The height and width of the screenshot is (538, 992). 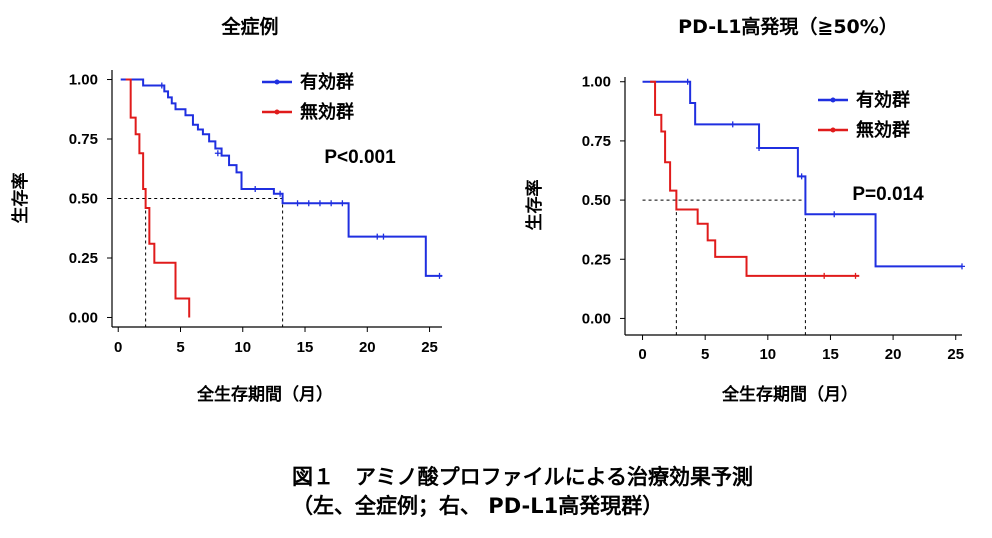 I want to click on p-value-label: P=0.014, so click(x=888, y=194).